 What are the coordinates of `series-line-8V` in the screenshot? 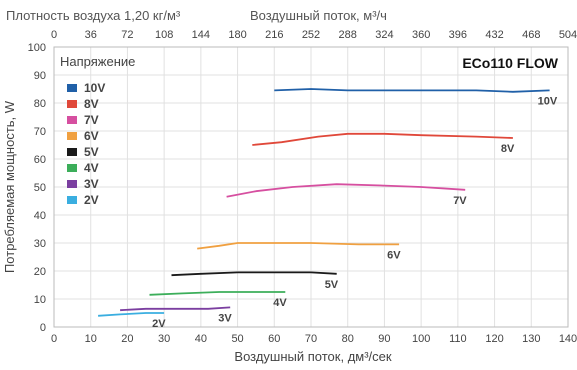 It's located at (382, 139).